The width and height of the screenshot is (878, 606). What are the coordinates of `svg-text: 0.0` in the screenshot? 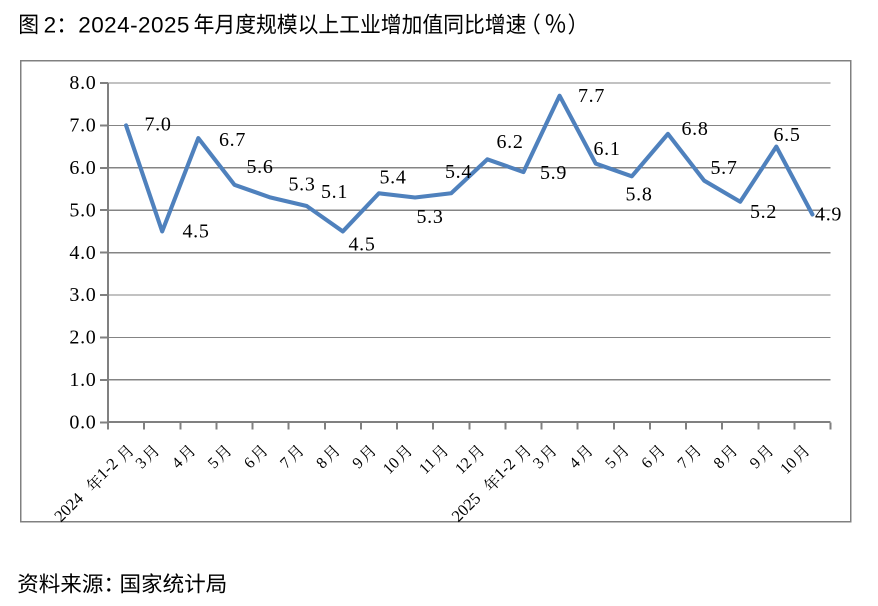 It's located at (82, 422).